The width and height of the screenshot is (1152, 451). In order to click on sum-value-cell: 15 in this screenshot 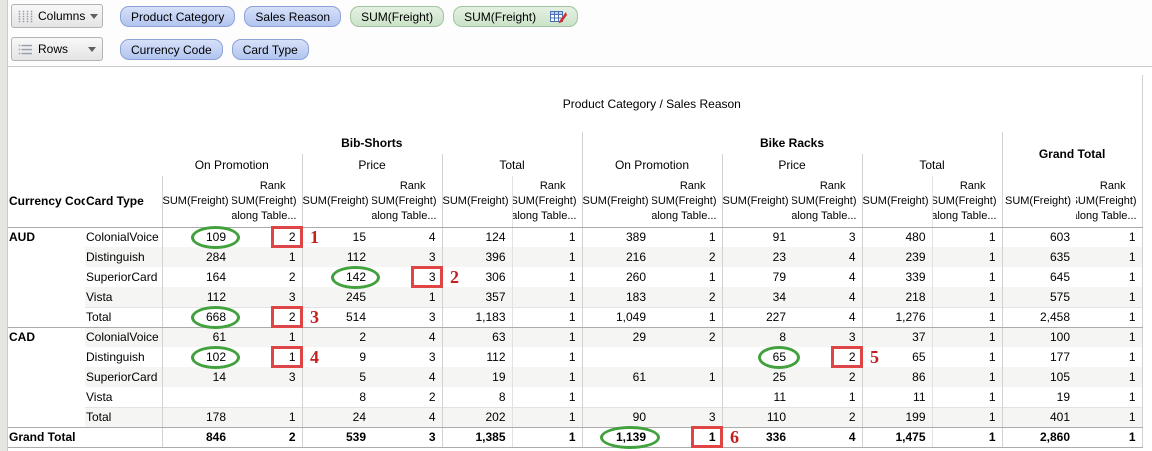, I will do `click(336, 237)`.